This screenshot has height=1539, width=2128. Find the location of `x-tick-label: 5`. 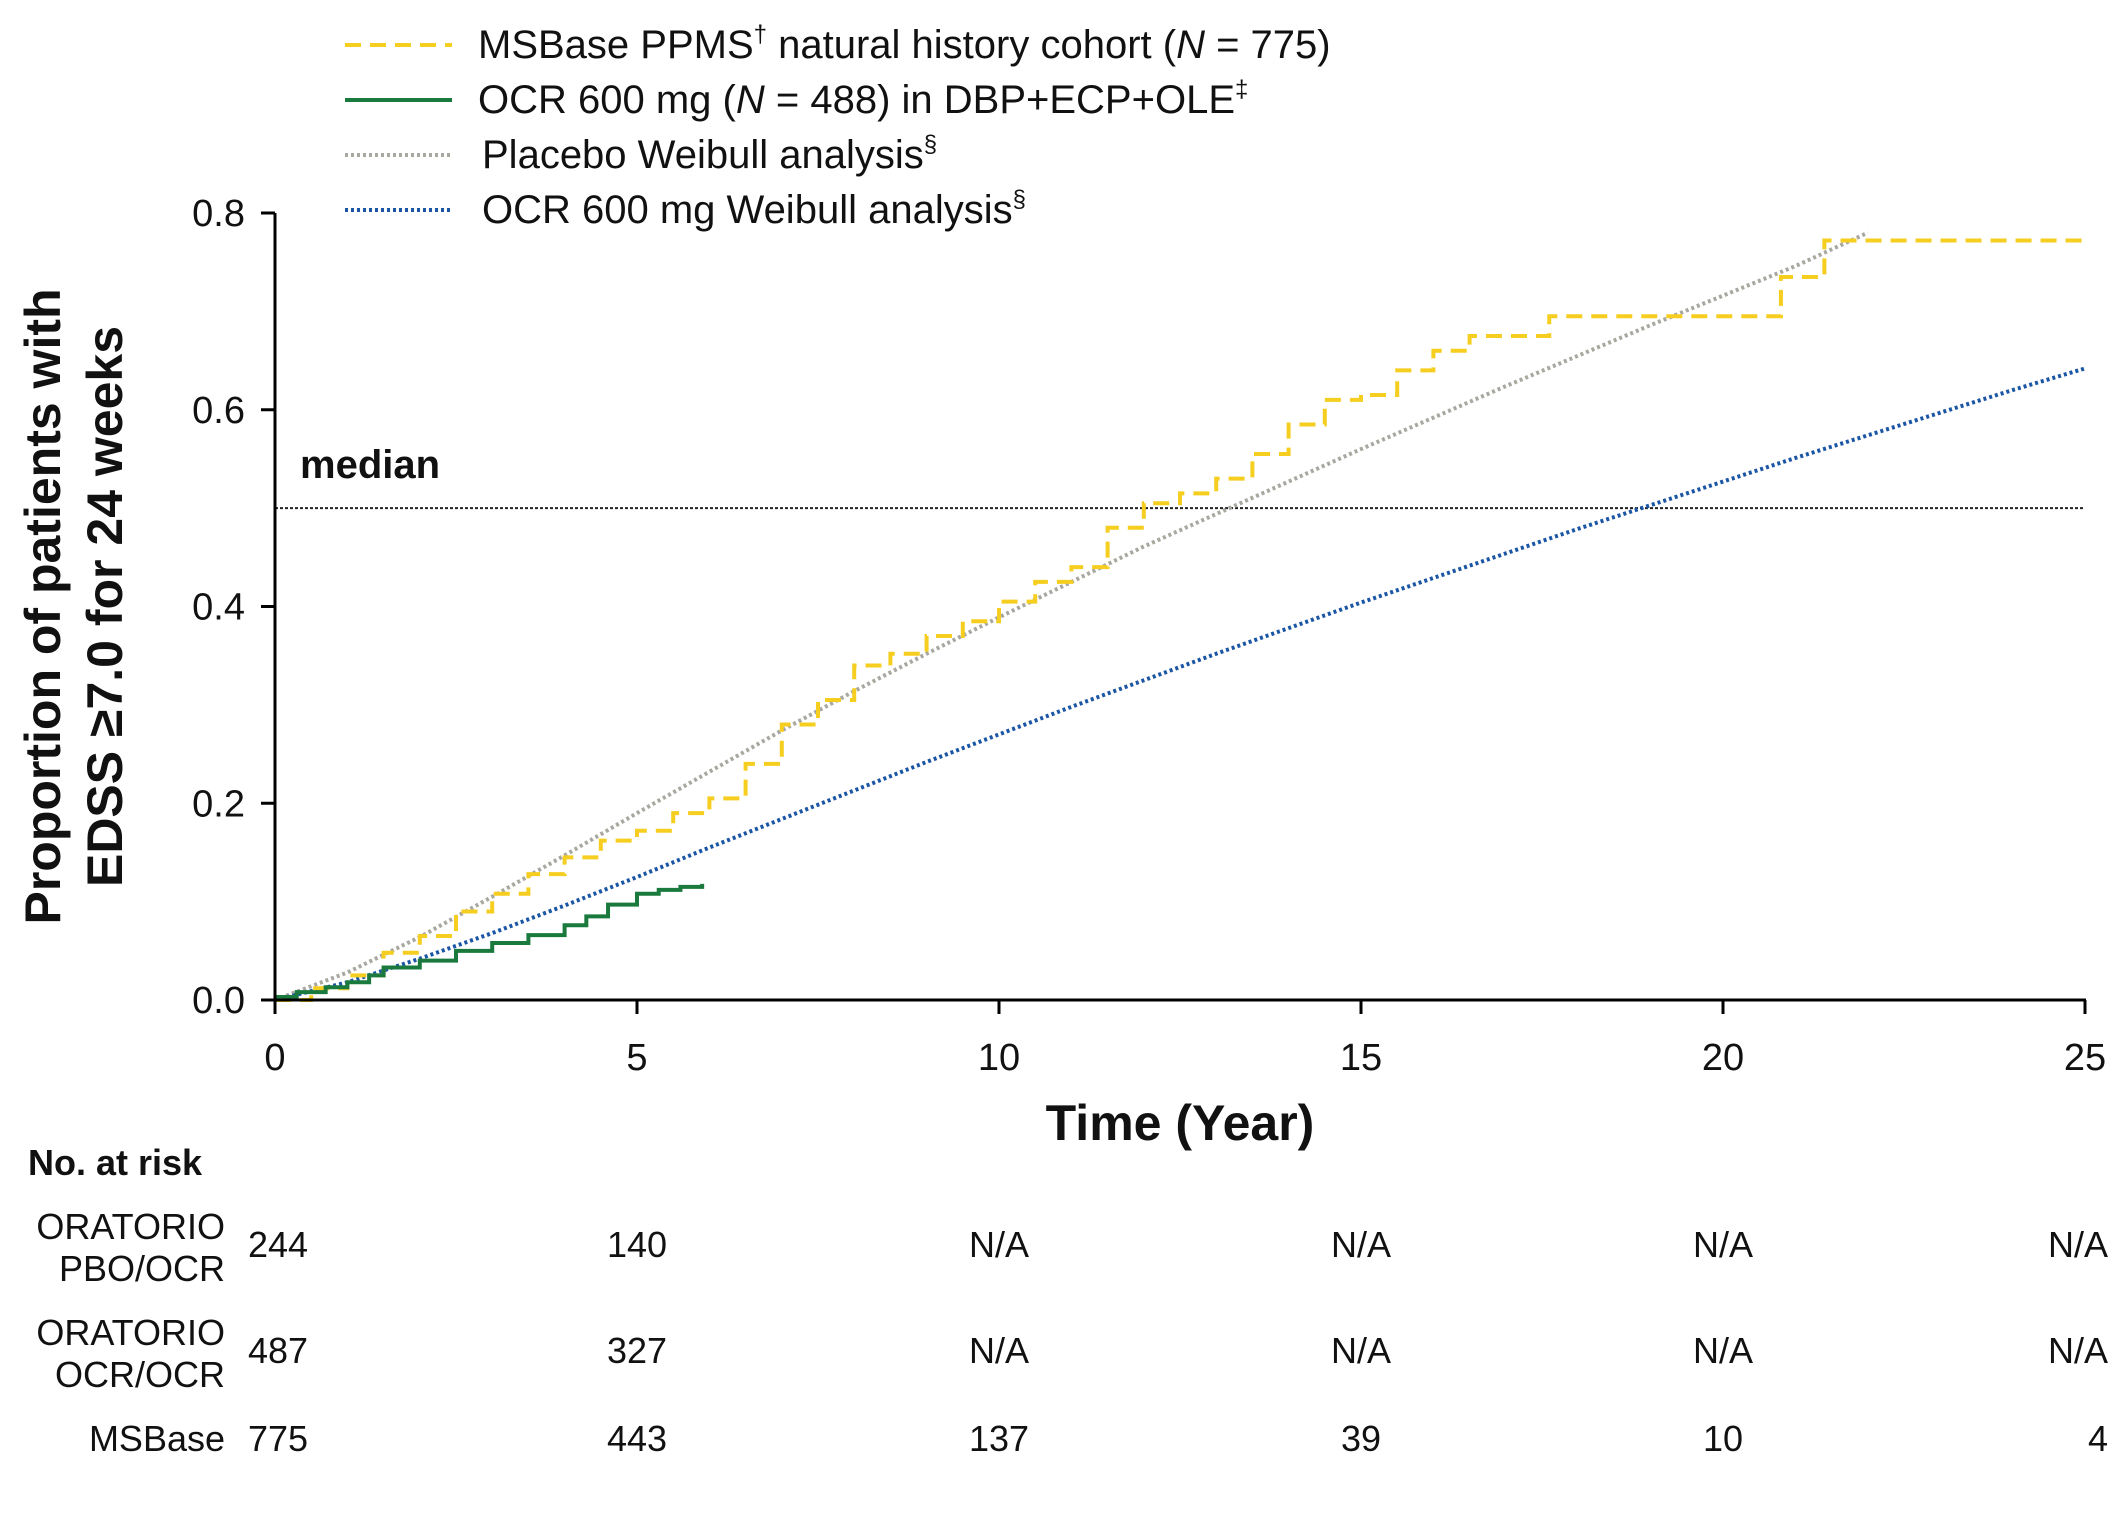

x-tick-label: 5 is located at coordinates (636, 1058).